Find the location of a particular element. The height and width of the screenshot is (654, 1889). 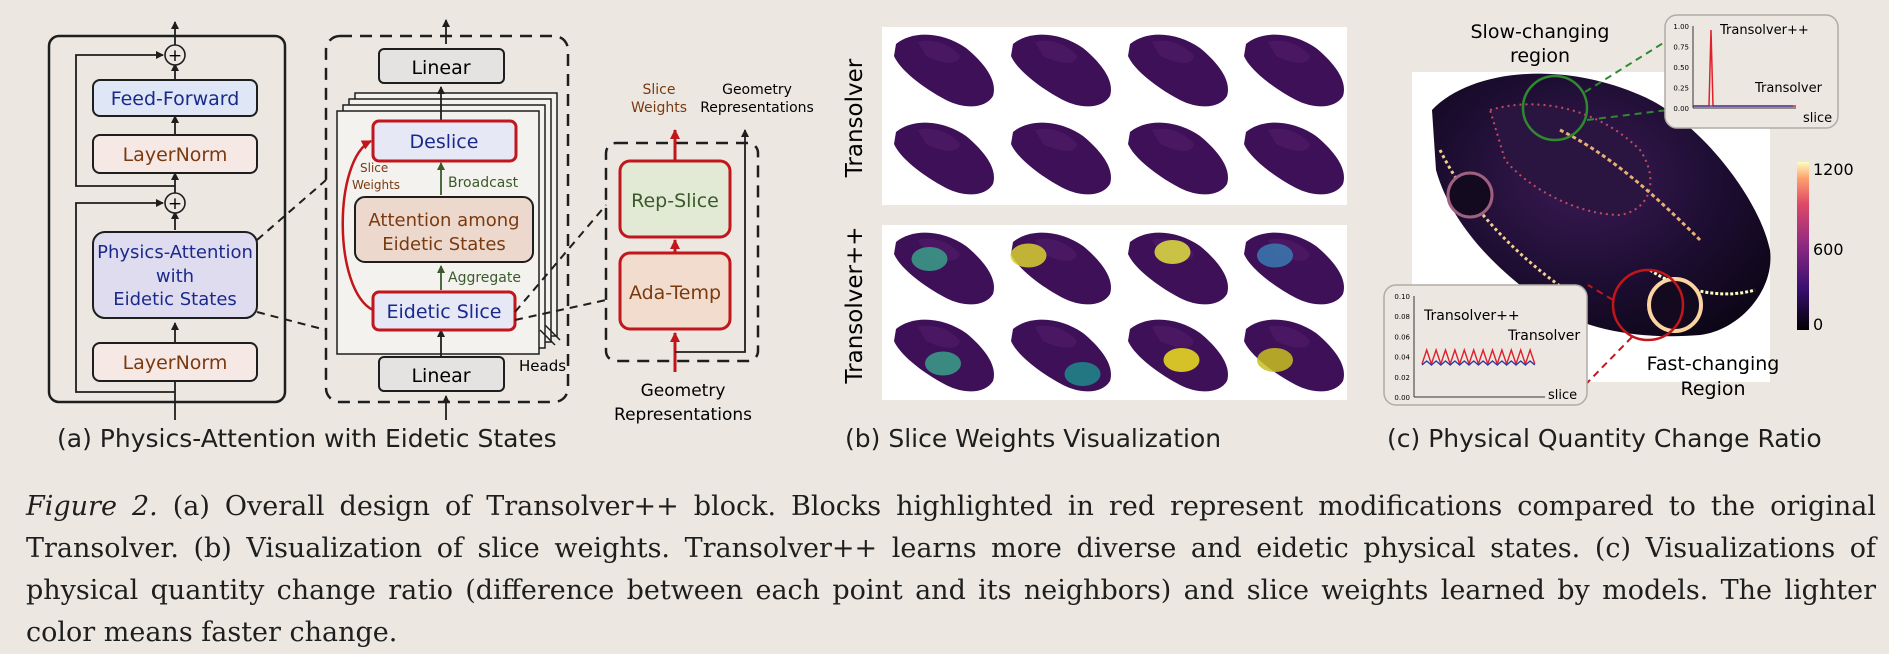

geometry-out-2: Representations is located at coordinates (757, 108).